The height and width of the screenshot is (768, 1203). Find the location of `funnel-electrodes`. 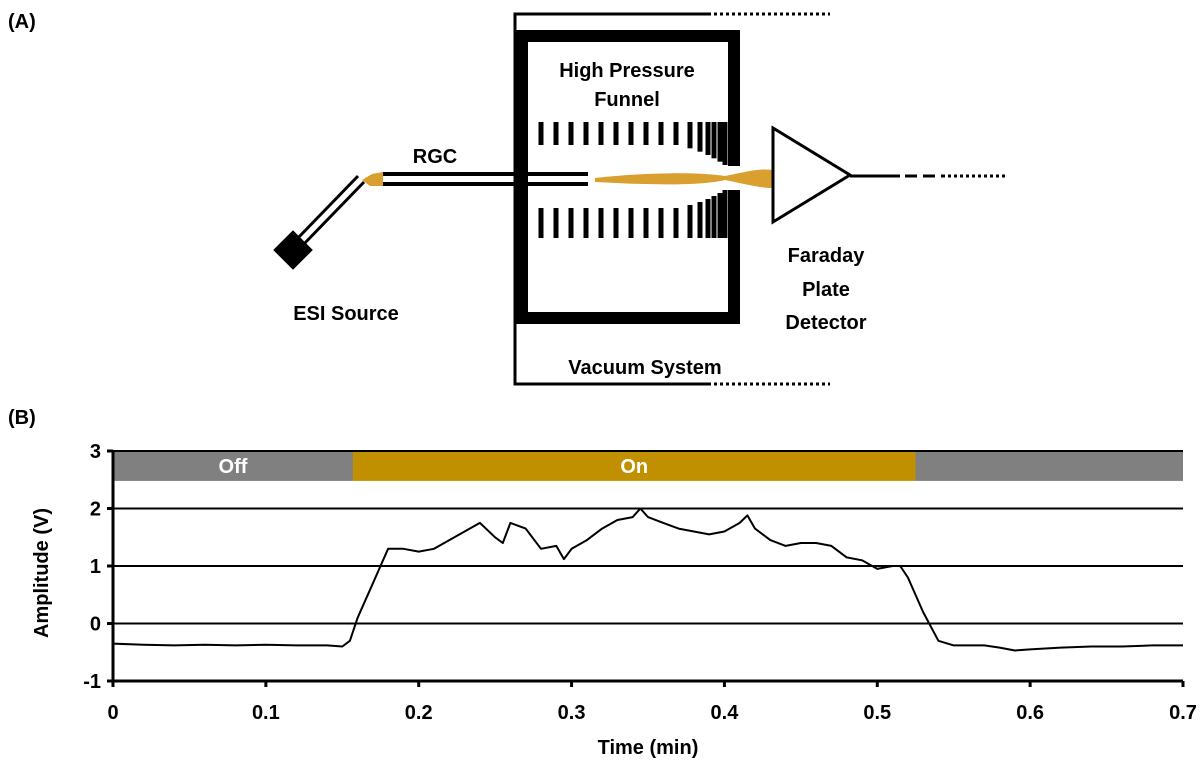

funnel-electrodes is located at coordinates (633, 180).